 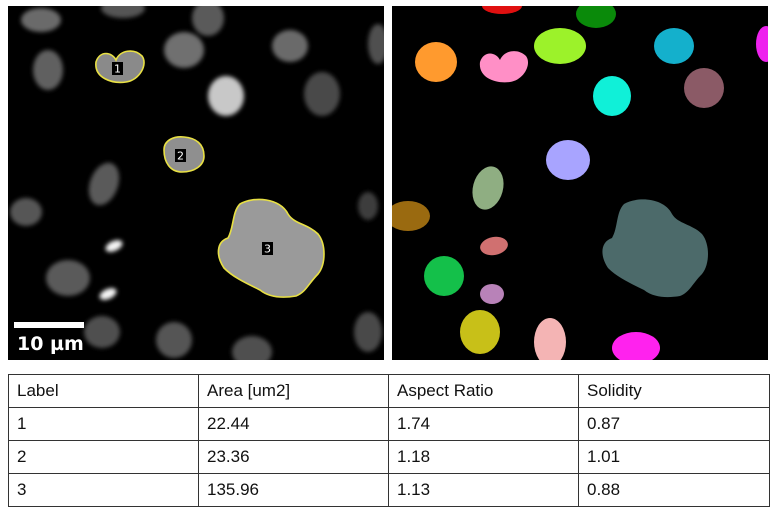 I want to click on table-header-row: Label Area [um2] Aspect Ratio Solidity, so click(x=389, y=391).